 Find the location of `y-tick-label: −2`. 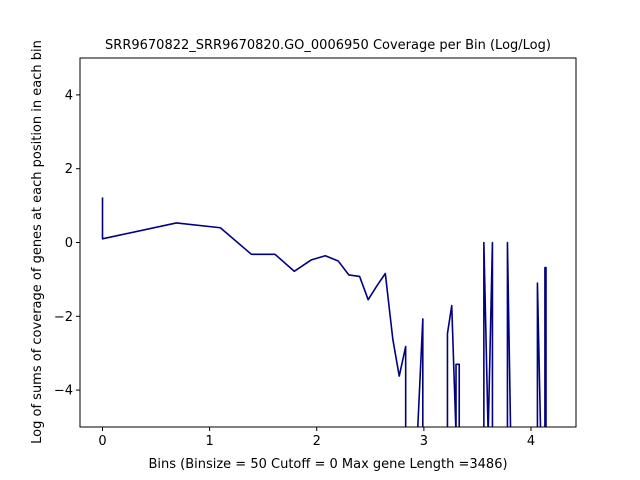

y-tick-label: −2 is located at coordinates (63, 317).